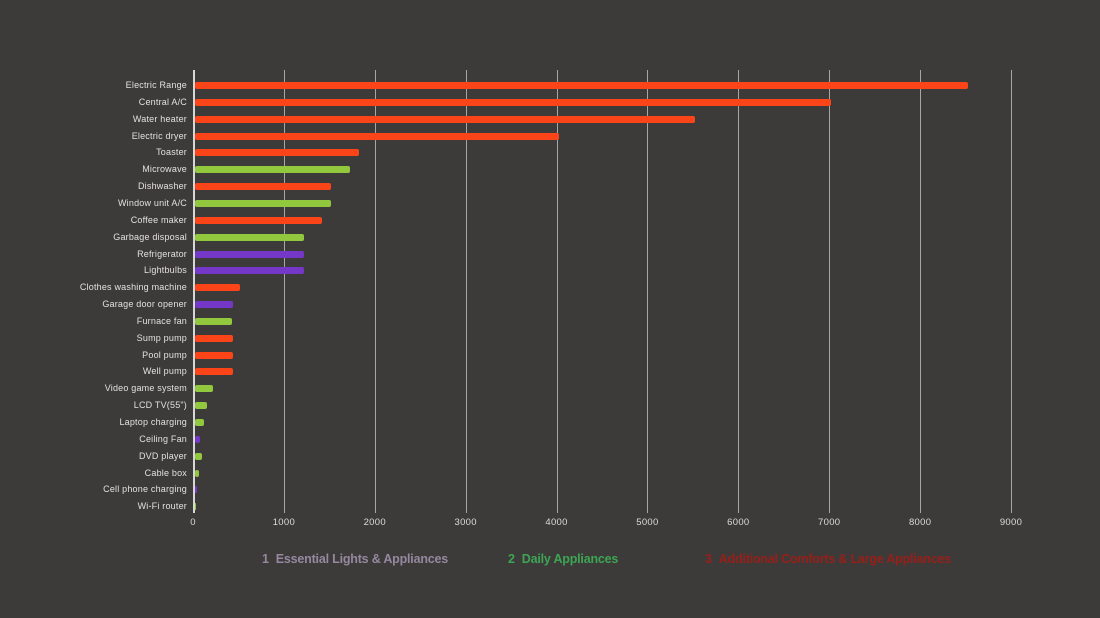  Describe the element at coordinates (647, 522) in the screenshot. I see `x-axis-tick-label: 5000` at that location.